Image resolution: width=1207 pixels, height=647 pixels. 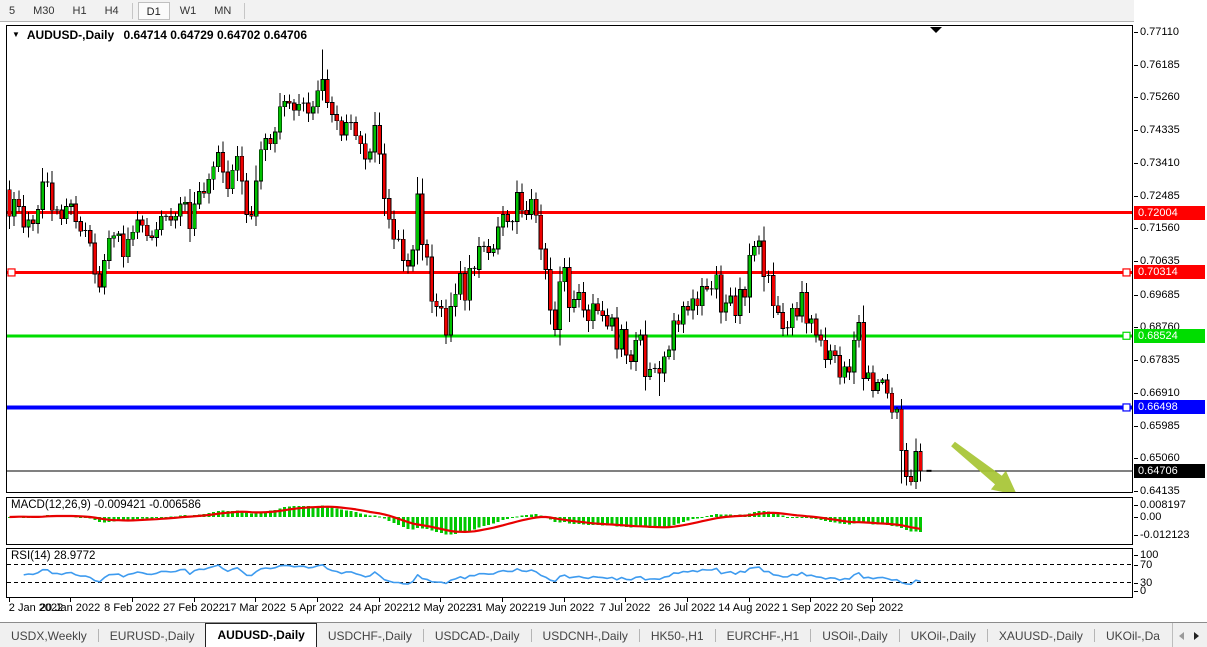 I want to click on chart-tab-usdcad-daily: USDCAD-,Daily, so click(x=477, y=636).